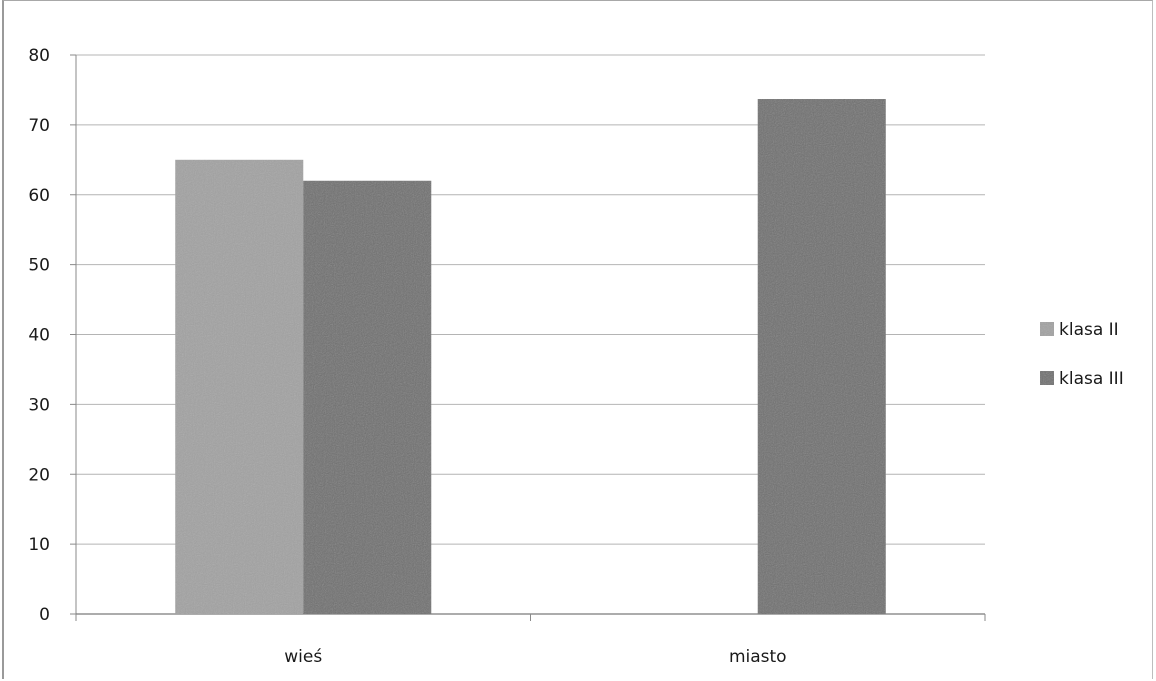  Describe the element at coordinates (239, 386) in the screenshot. I see `bar-klasa-II-wieś` at that location.